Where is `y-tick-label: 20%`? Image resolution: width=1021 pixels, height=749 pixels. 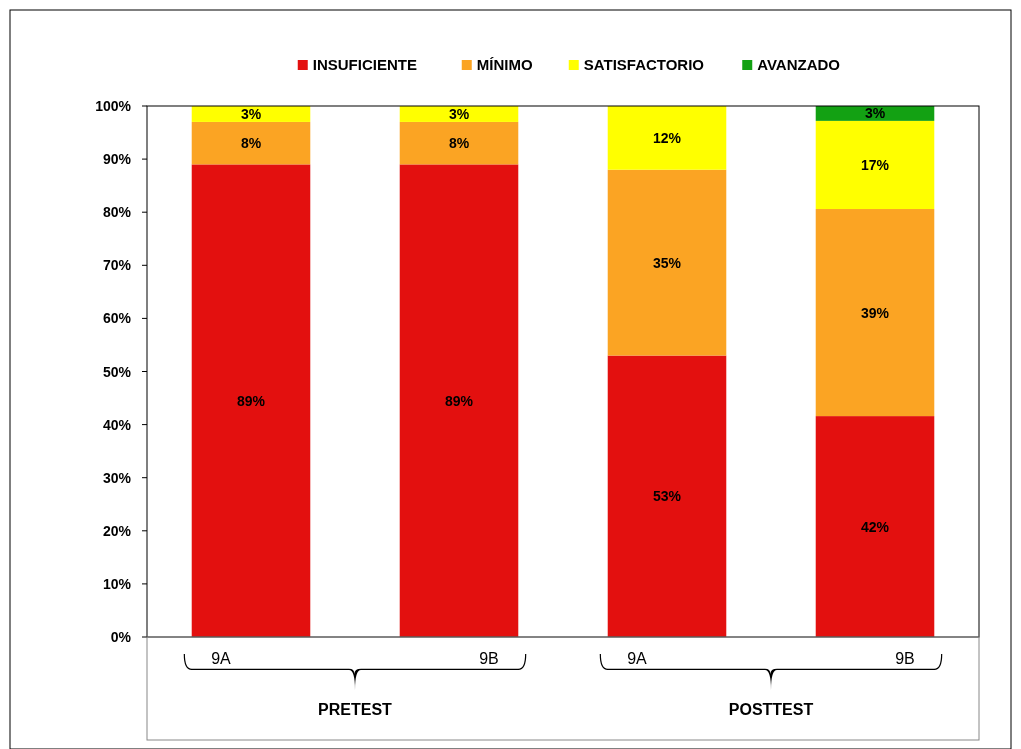
y-tick-label: 20% is located at coordinates (117, 530).